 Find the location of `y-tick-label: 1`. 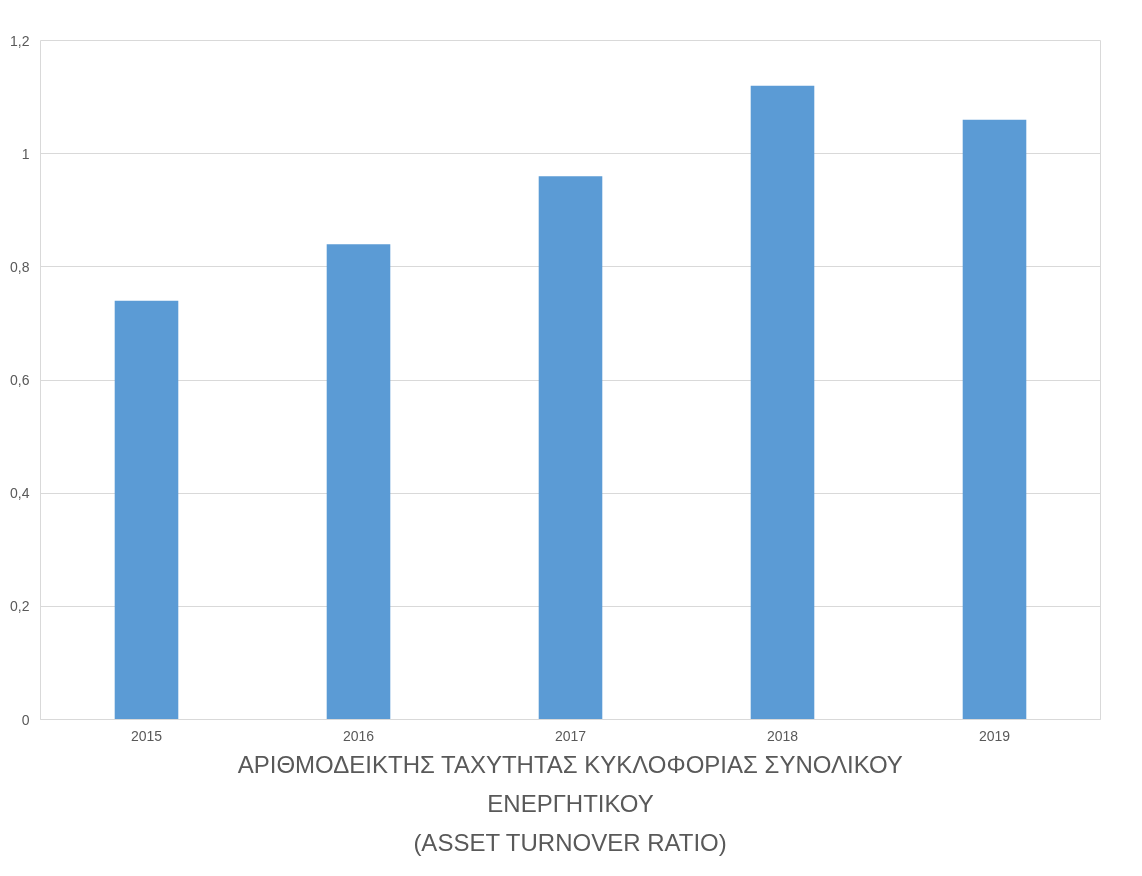

y-tick-label: 1 is located at coordinates (25, 153).